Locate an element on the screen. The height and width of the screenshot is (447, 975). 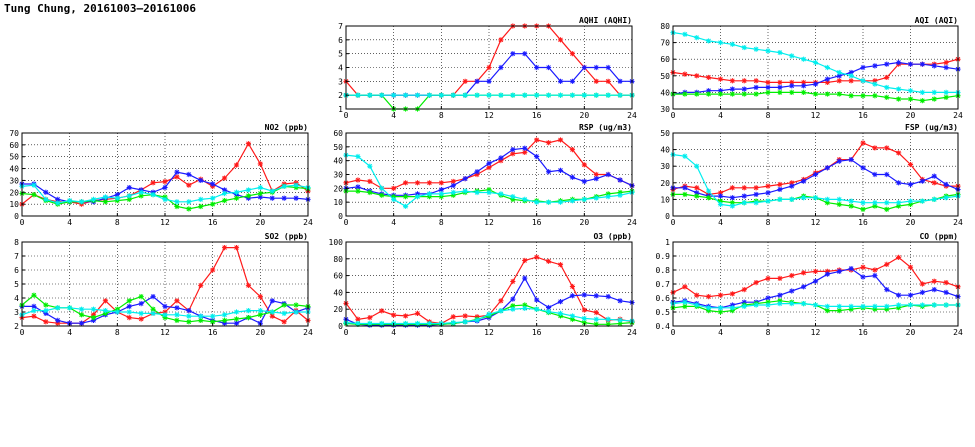
x-tick-label: 24 is located at coordinates (958, 332).